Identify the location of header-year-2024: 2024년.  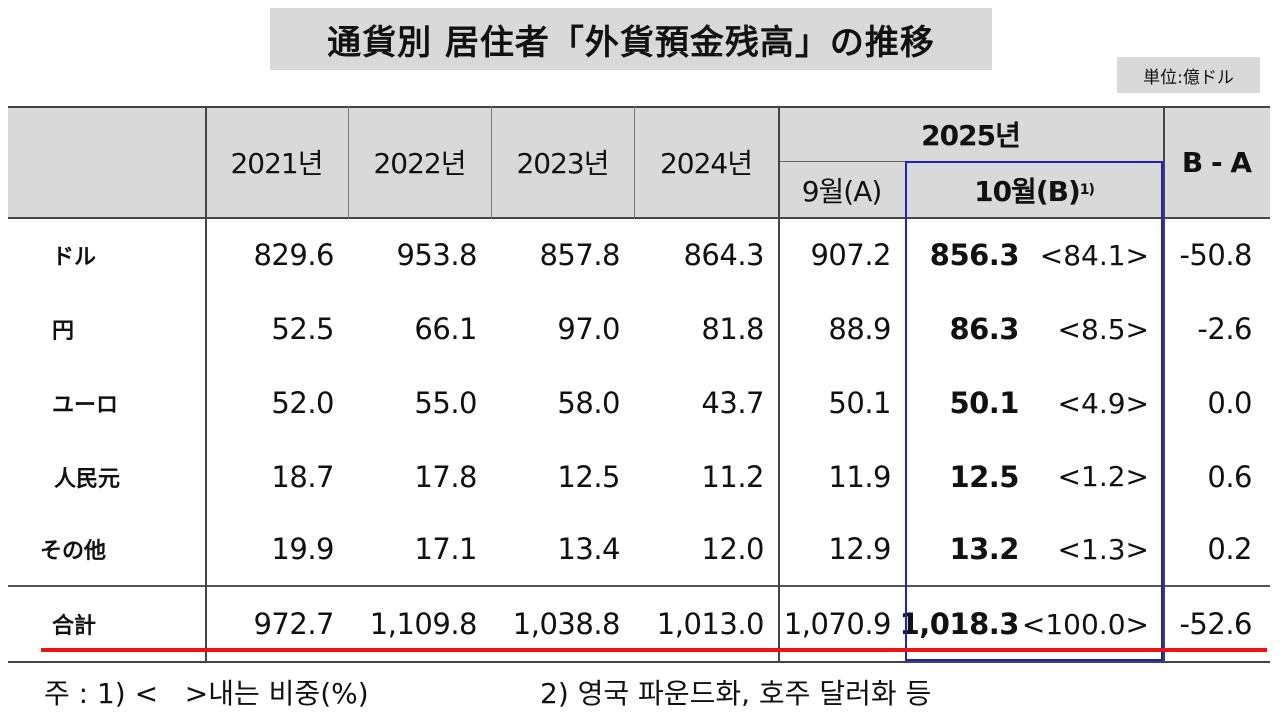
(706, 162).